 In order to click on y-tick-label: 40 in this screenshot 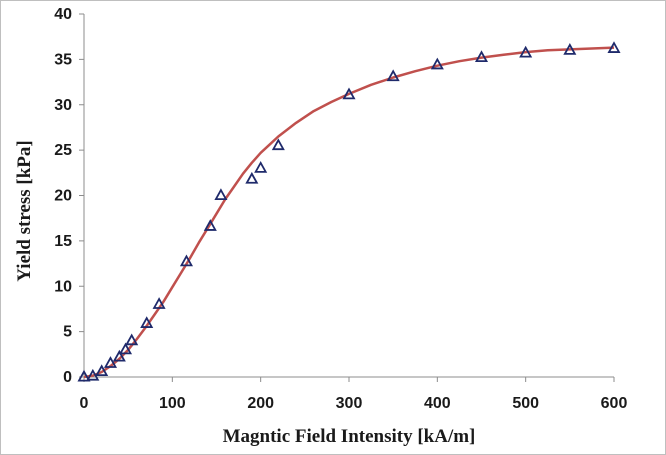, I will do `click(63, 14)`.